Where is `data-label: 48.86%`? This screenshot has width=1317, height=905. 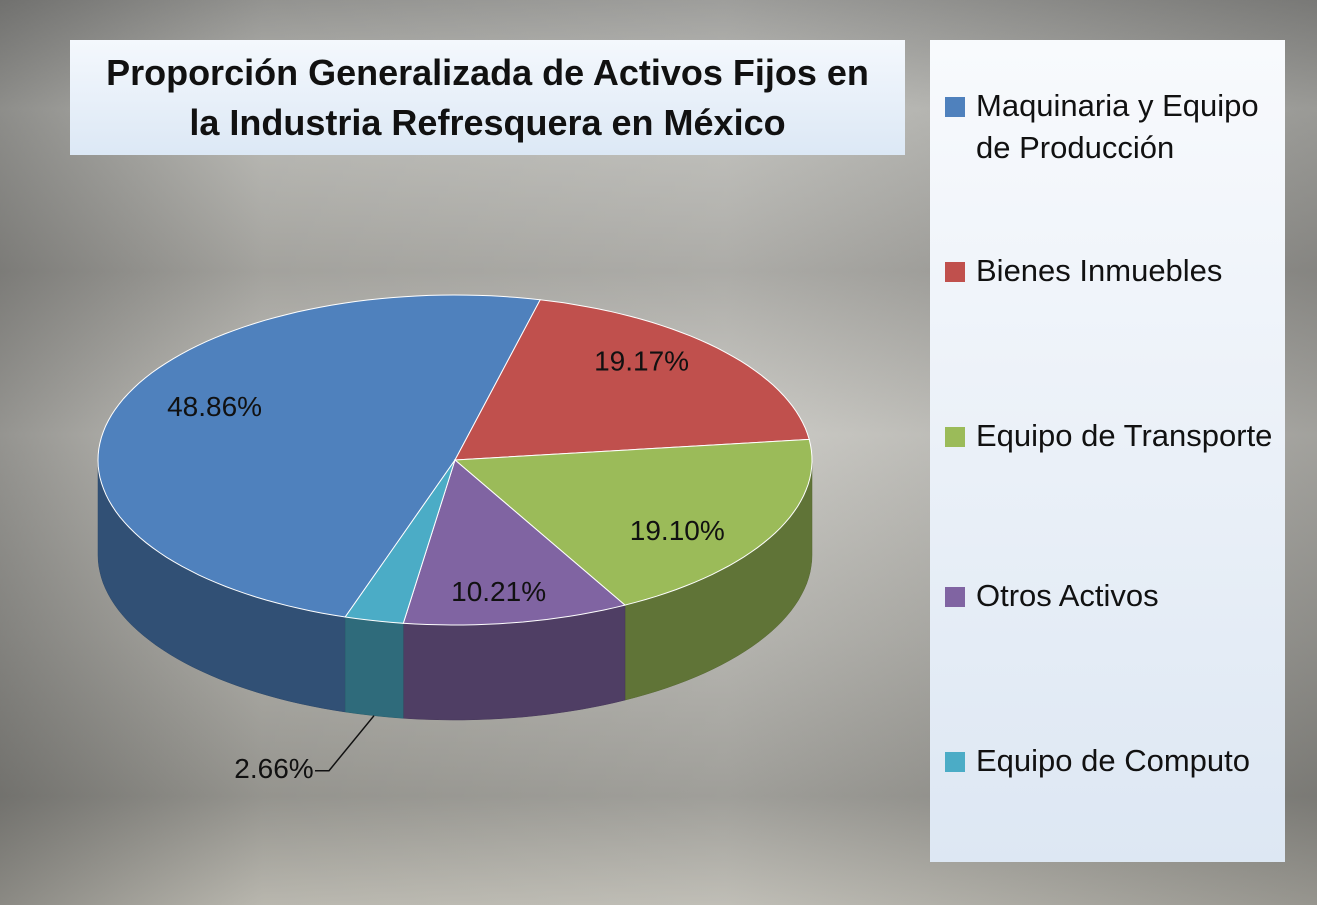 data-label: 48.86% is located at coordinates (214, 406).